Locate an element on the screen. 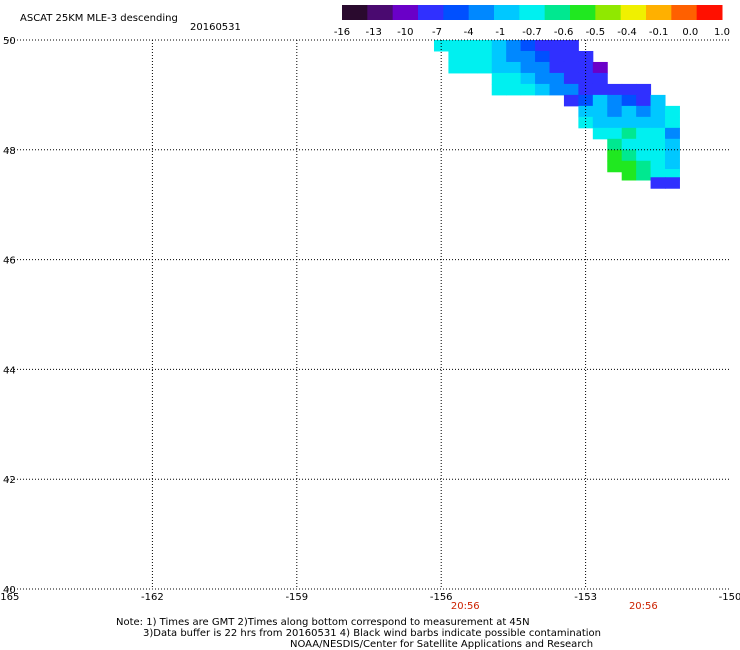 The image size is (740, 650). swath-cells is located at coordinates (556, 114).